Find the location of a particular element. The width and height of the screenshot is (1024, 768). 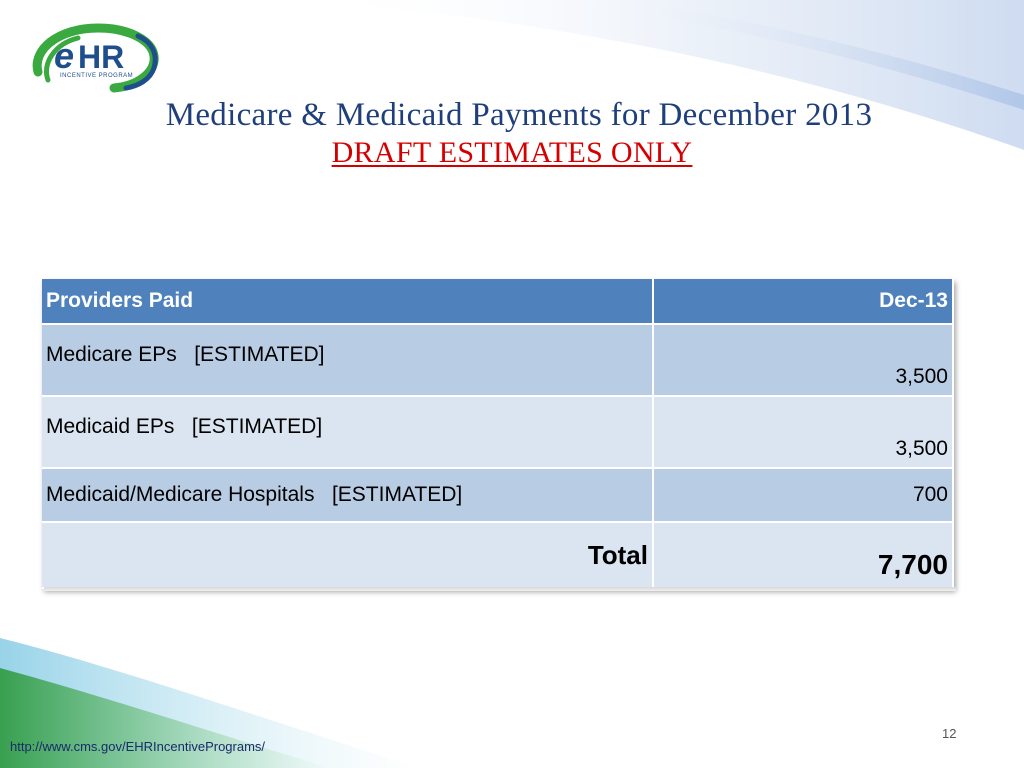

table-row: Medicare EPs [ESTIMATED] 3,500 is located at coordinates (498, 360).